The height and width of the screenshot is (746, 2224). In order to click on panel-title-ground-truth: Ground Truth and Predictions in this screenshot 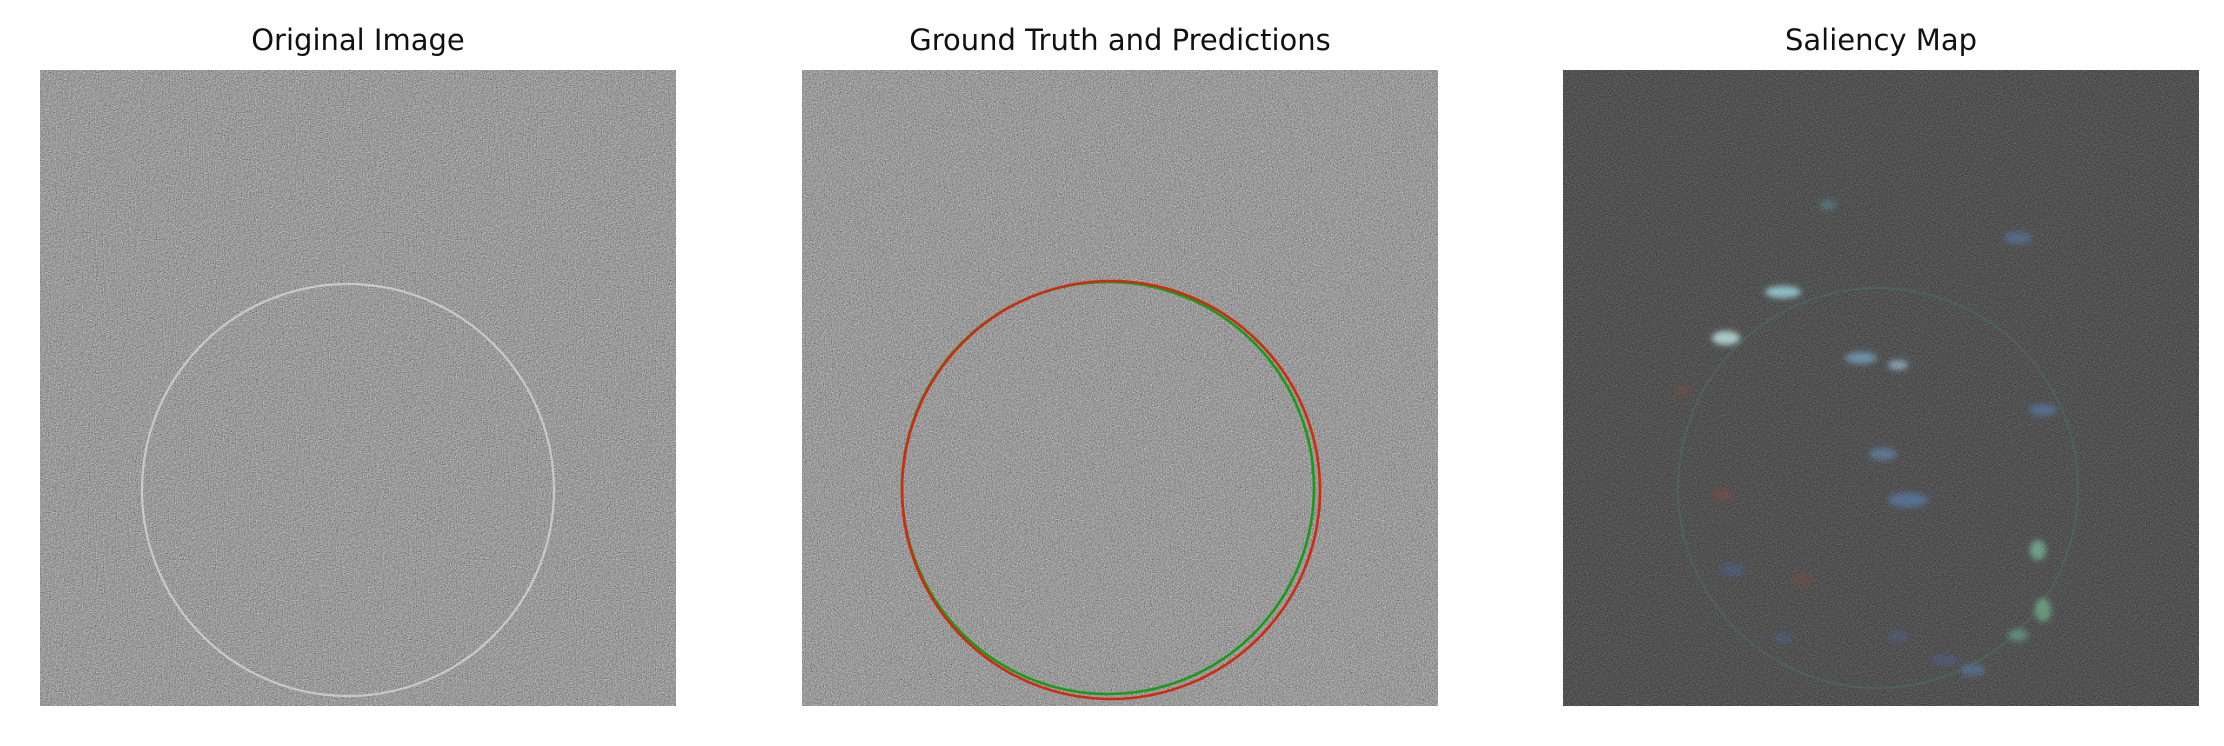, I will do `click(1120, 40)`.